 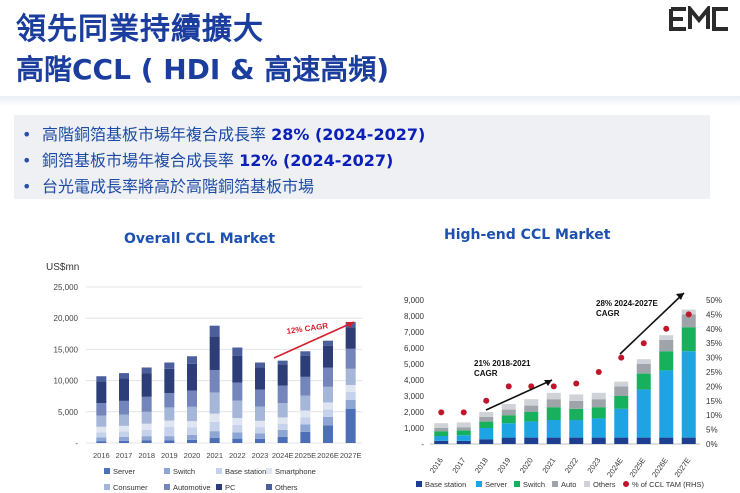 What do you see at coordinates (414, 428) in the screenshot?
I see `highend-ytick: 1,000` at bounding box center [414, 428].